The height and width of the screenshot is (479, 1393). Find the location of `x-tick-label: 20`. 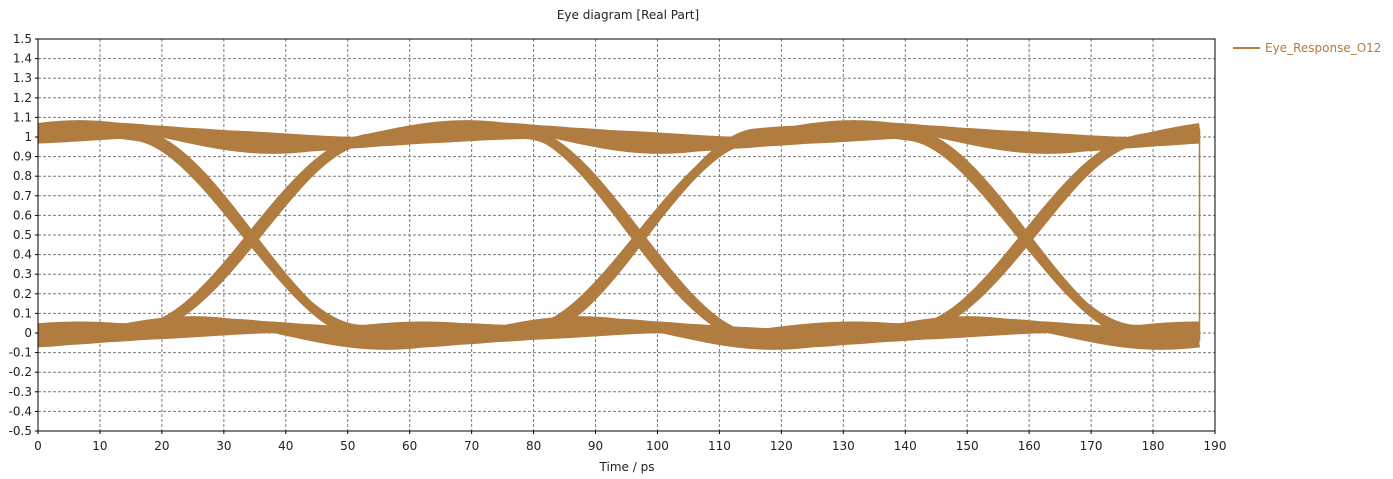

x-tick-label: 20 is located at coordinates (161, 446).